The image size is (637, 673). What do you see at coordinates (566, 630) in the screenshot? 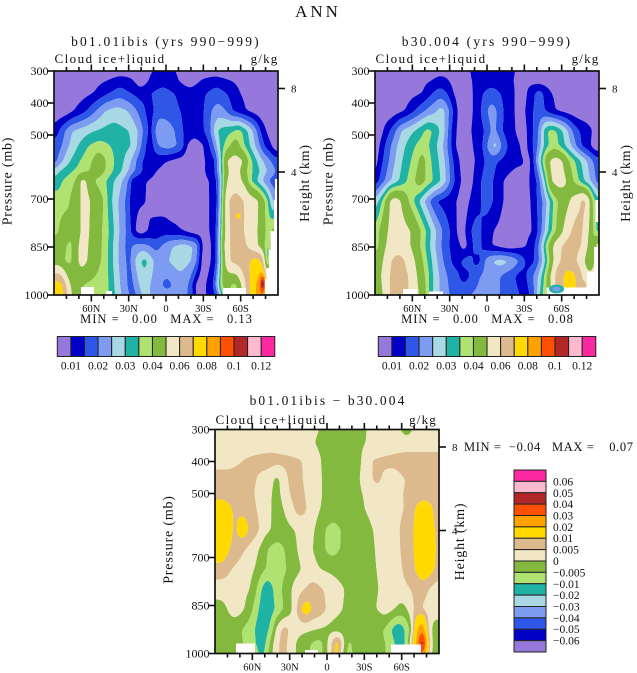
I see `svg-text: −0.05` at bounding box center [566, 630].